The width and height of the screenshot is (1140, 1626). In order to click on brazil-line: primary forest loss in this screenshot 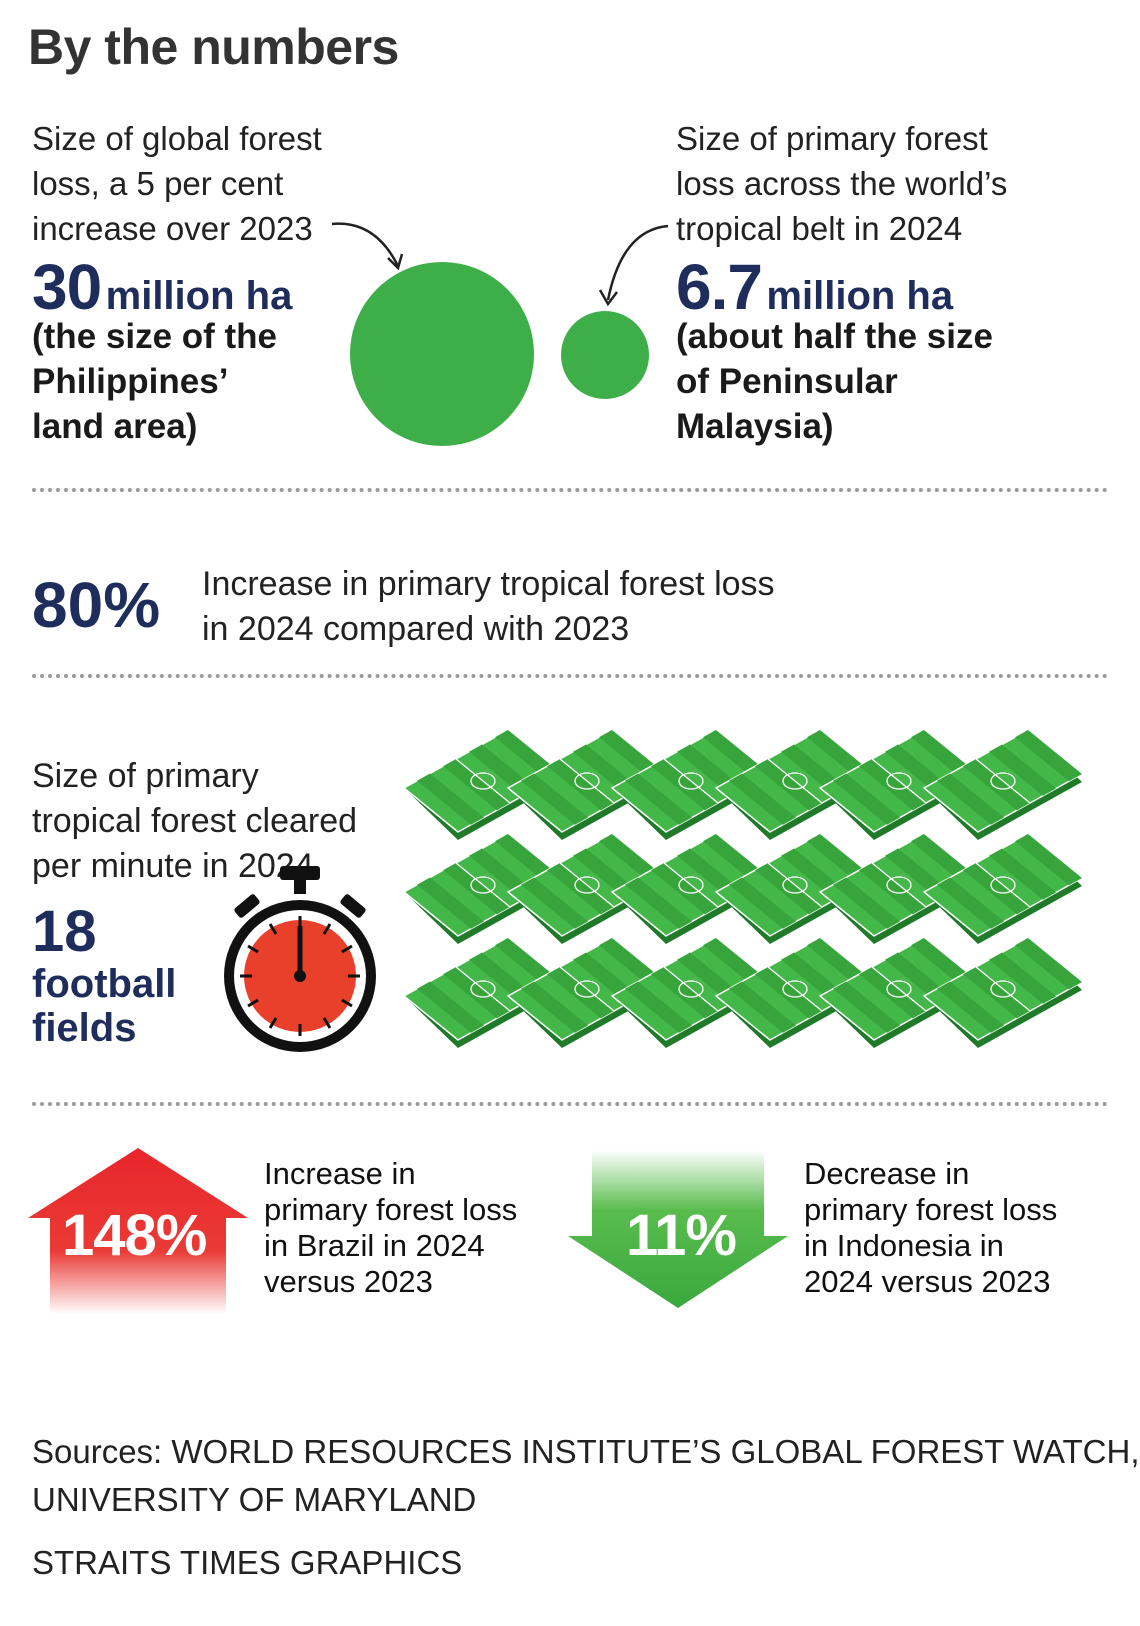, I will do `click(391, 1209)`.